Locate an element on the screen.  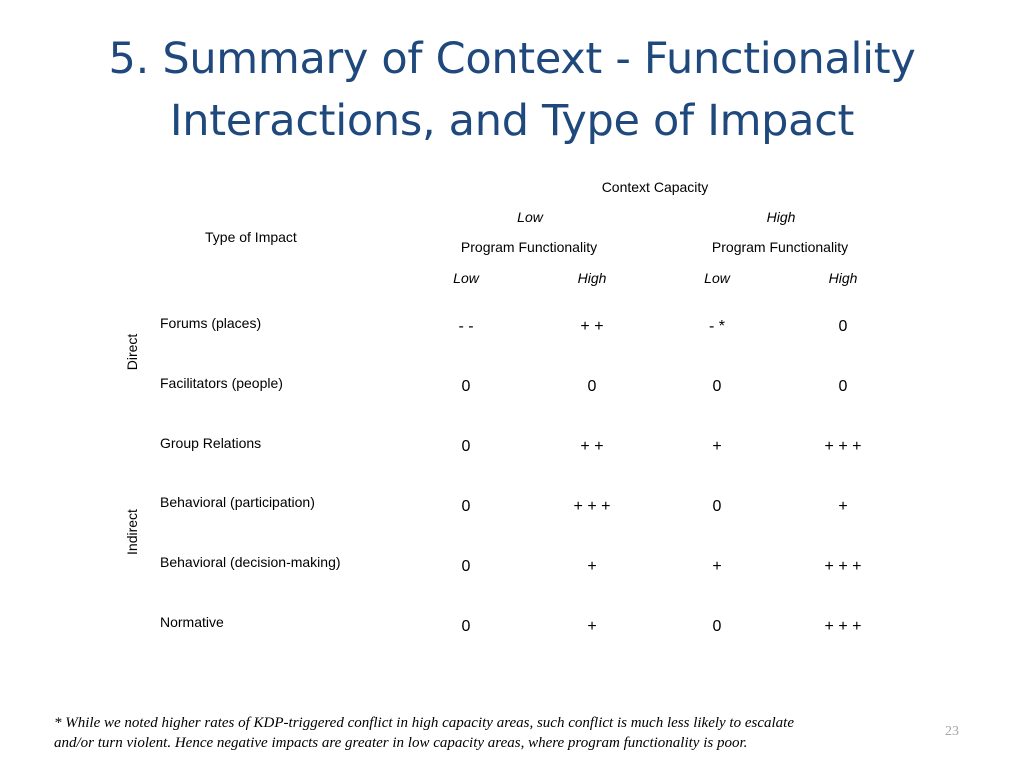
row-label: Behavioral (decision-making) is located at coordinates (250, 562).